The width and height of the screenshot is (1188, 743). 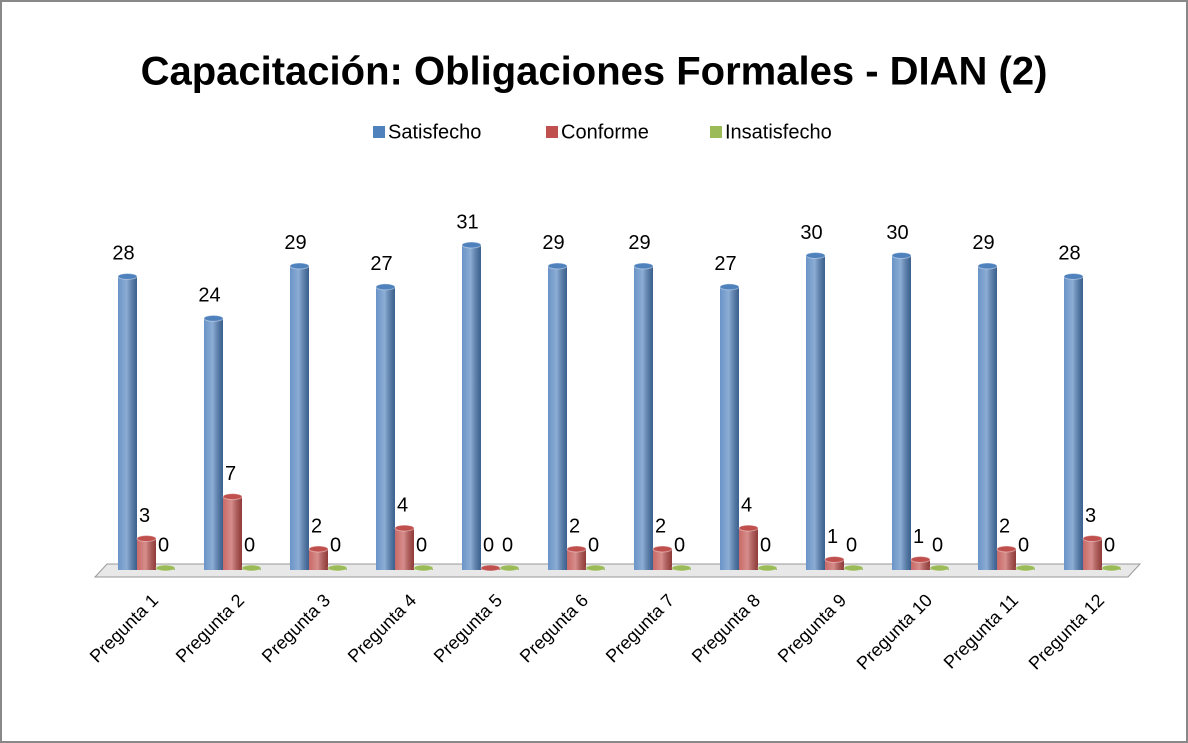 What do you see at coordinates (144, 516) in the screenshot?
I see `data-label: 3` at bounding box center [144, 516].